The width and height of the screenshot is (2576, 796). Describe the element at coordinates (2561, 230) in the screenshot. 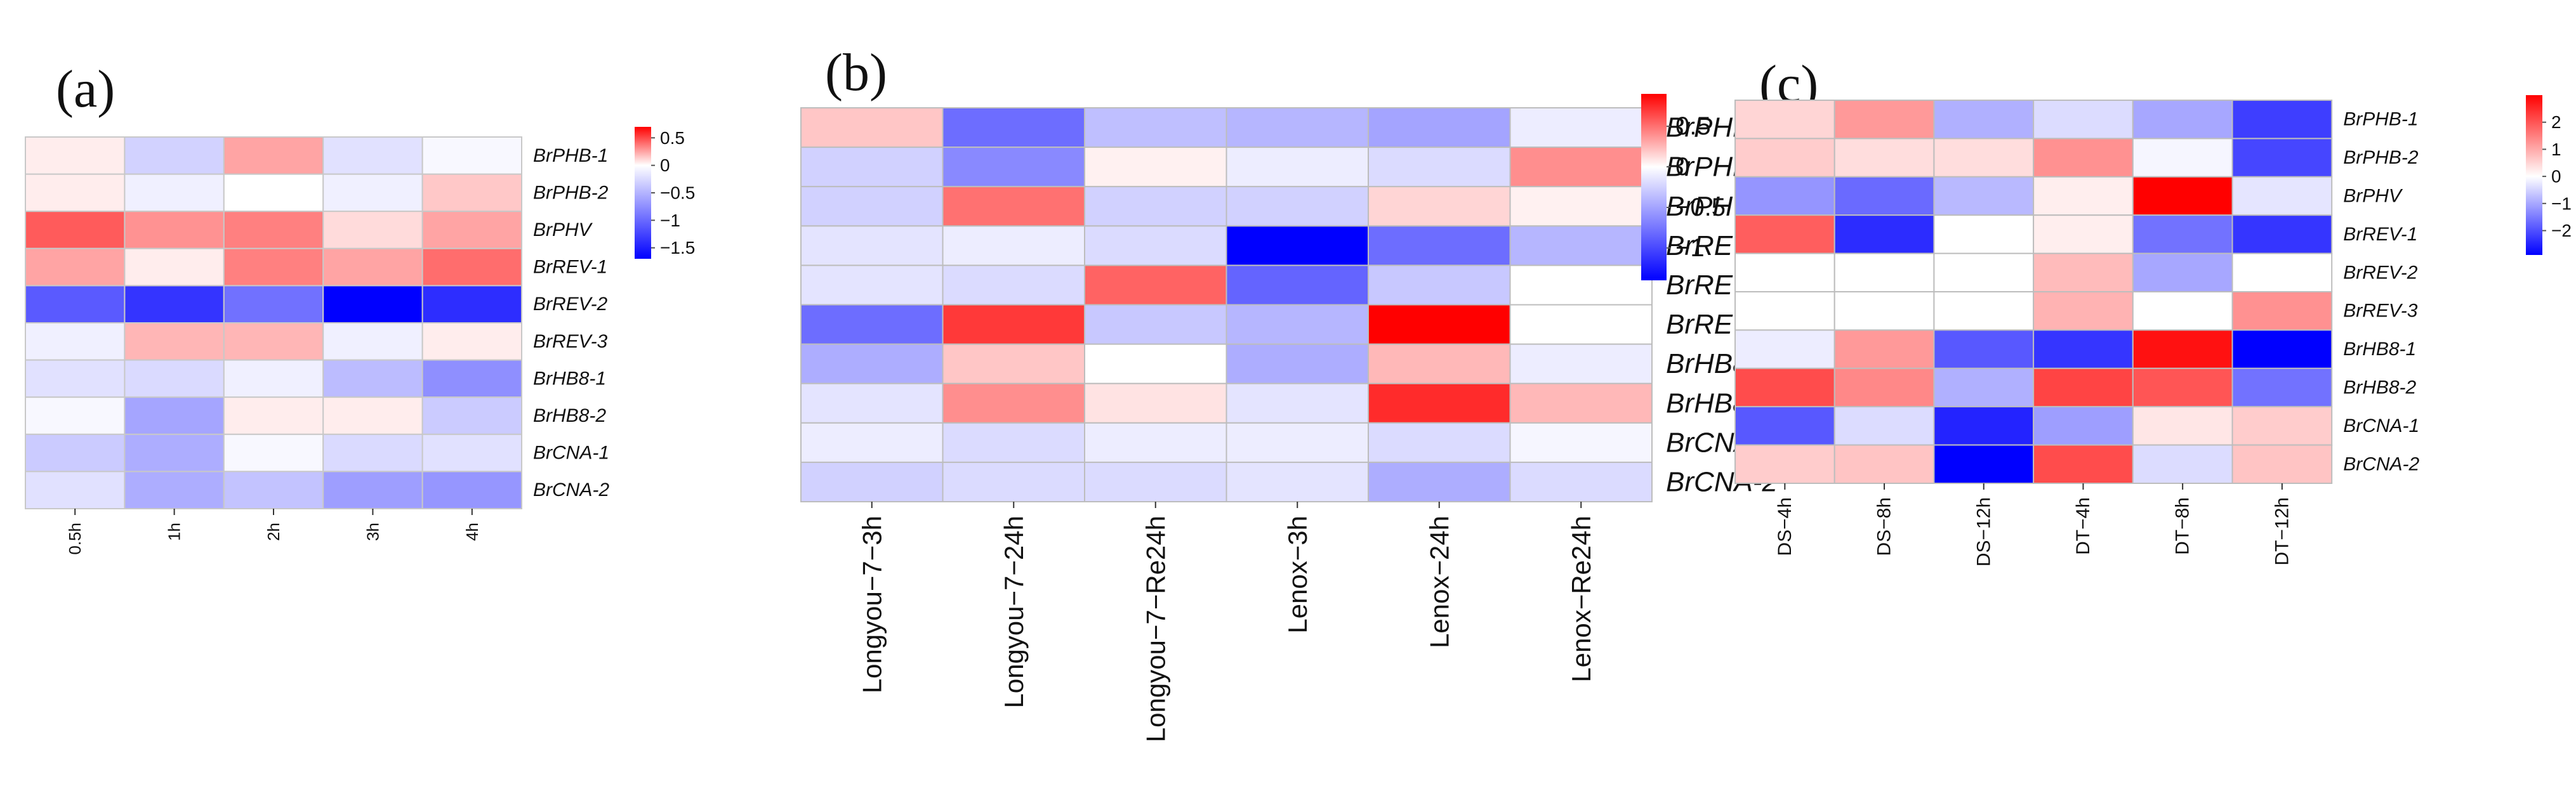

I see `colorbar-tick-label: −2` at that location.